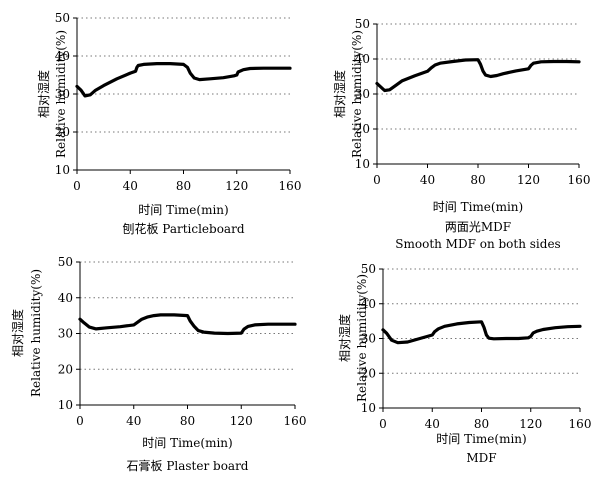 This screenshot has height=487, width=611. What do you see at coordinates (183, 228) in the screenshot?
I see `panel-caption: 刨花板 Particleboard` at bounding box center [183, 228].